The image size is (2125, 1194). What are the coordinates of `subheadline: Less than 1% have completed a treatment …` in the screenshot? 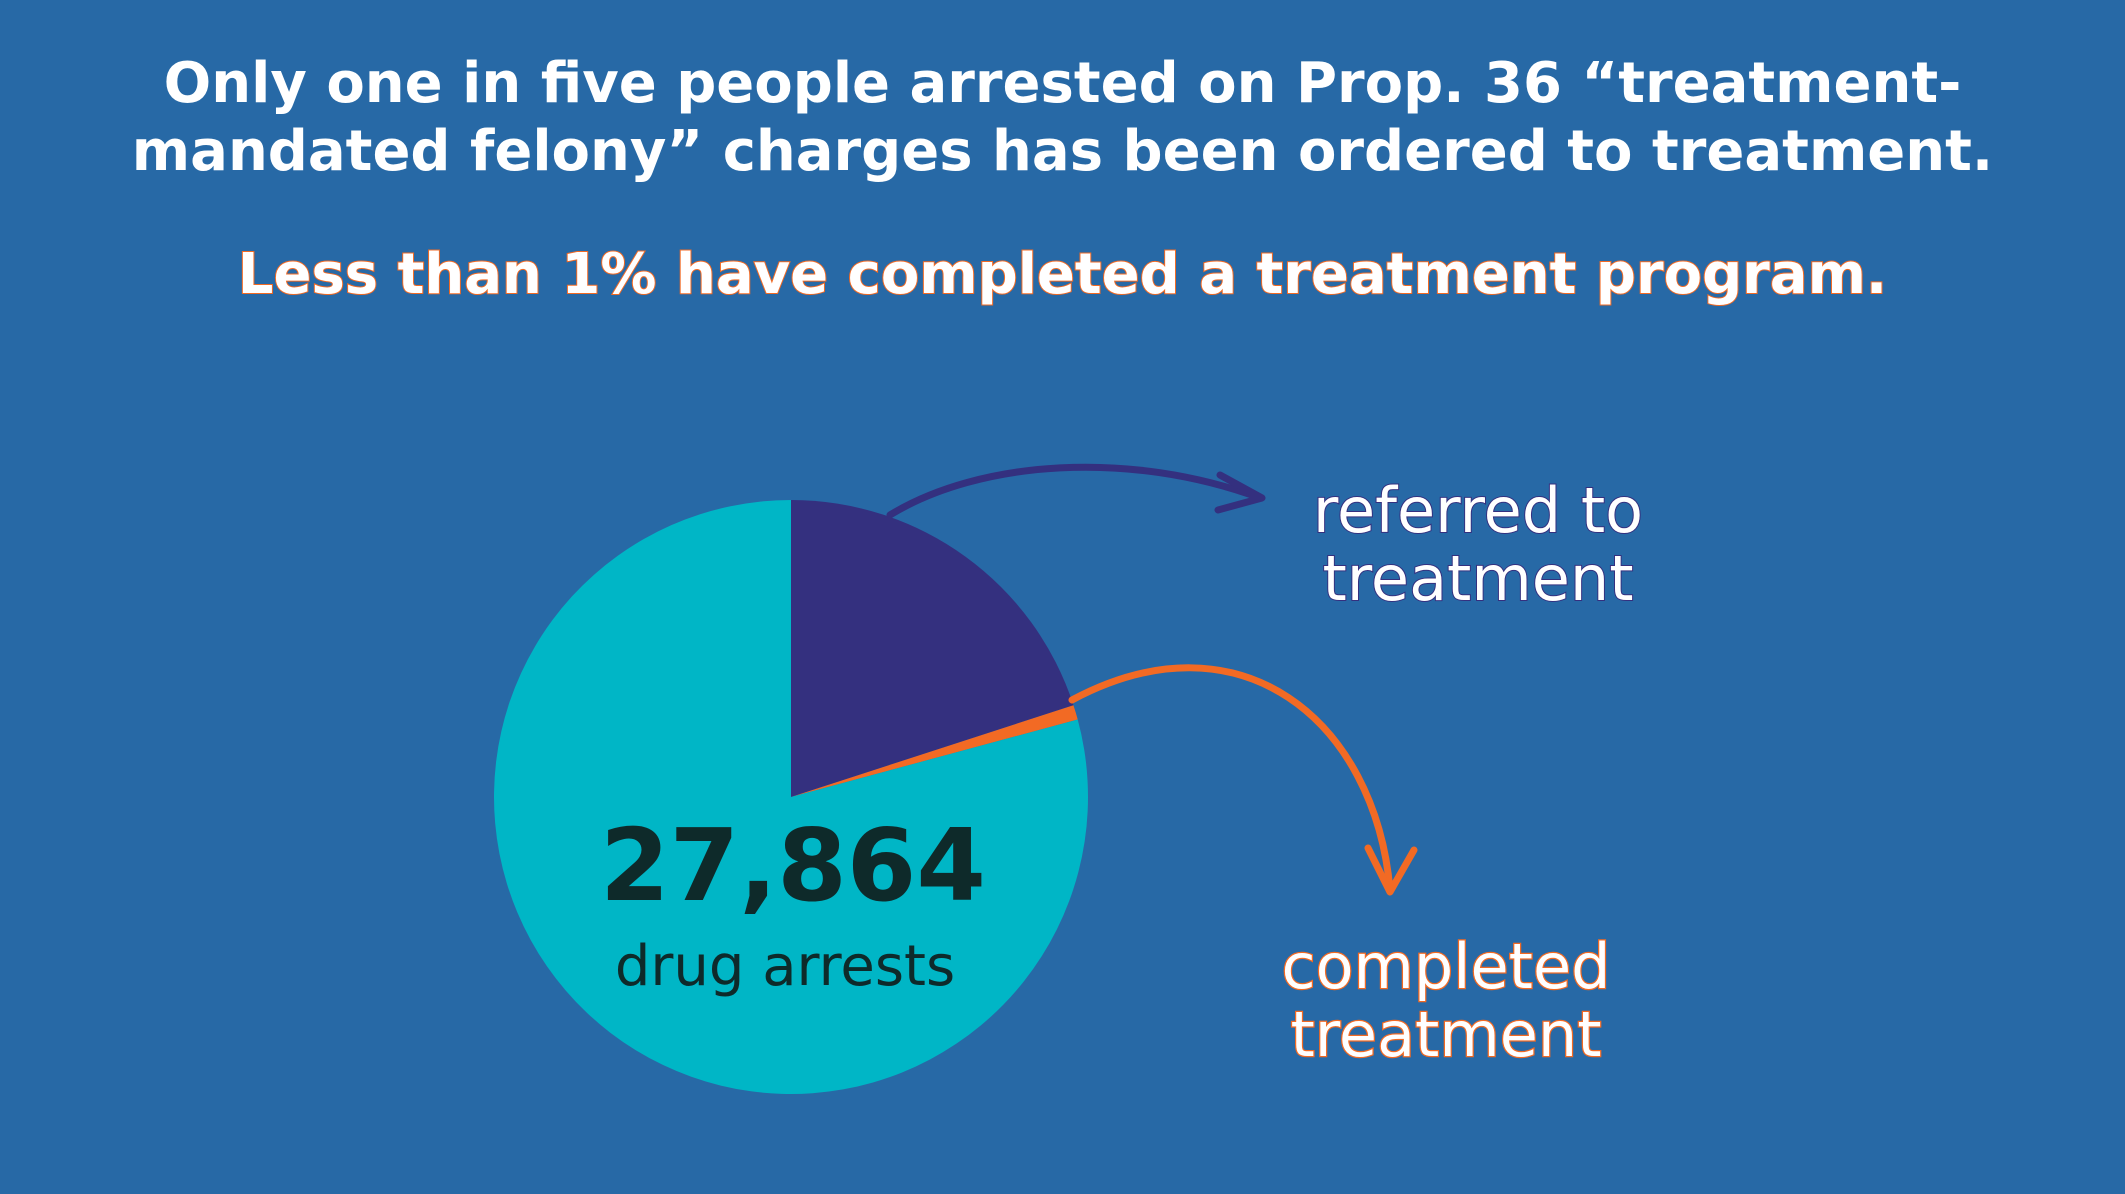 It's located at (1062, 274).